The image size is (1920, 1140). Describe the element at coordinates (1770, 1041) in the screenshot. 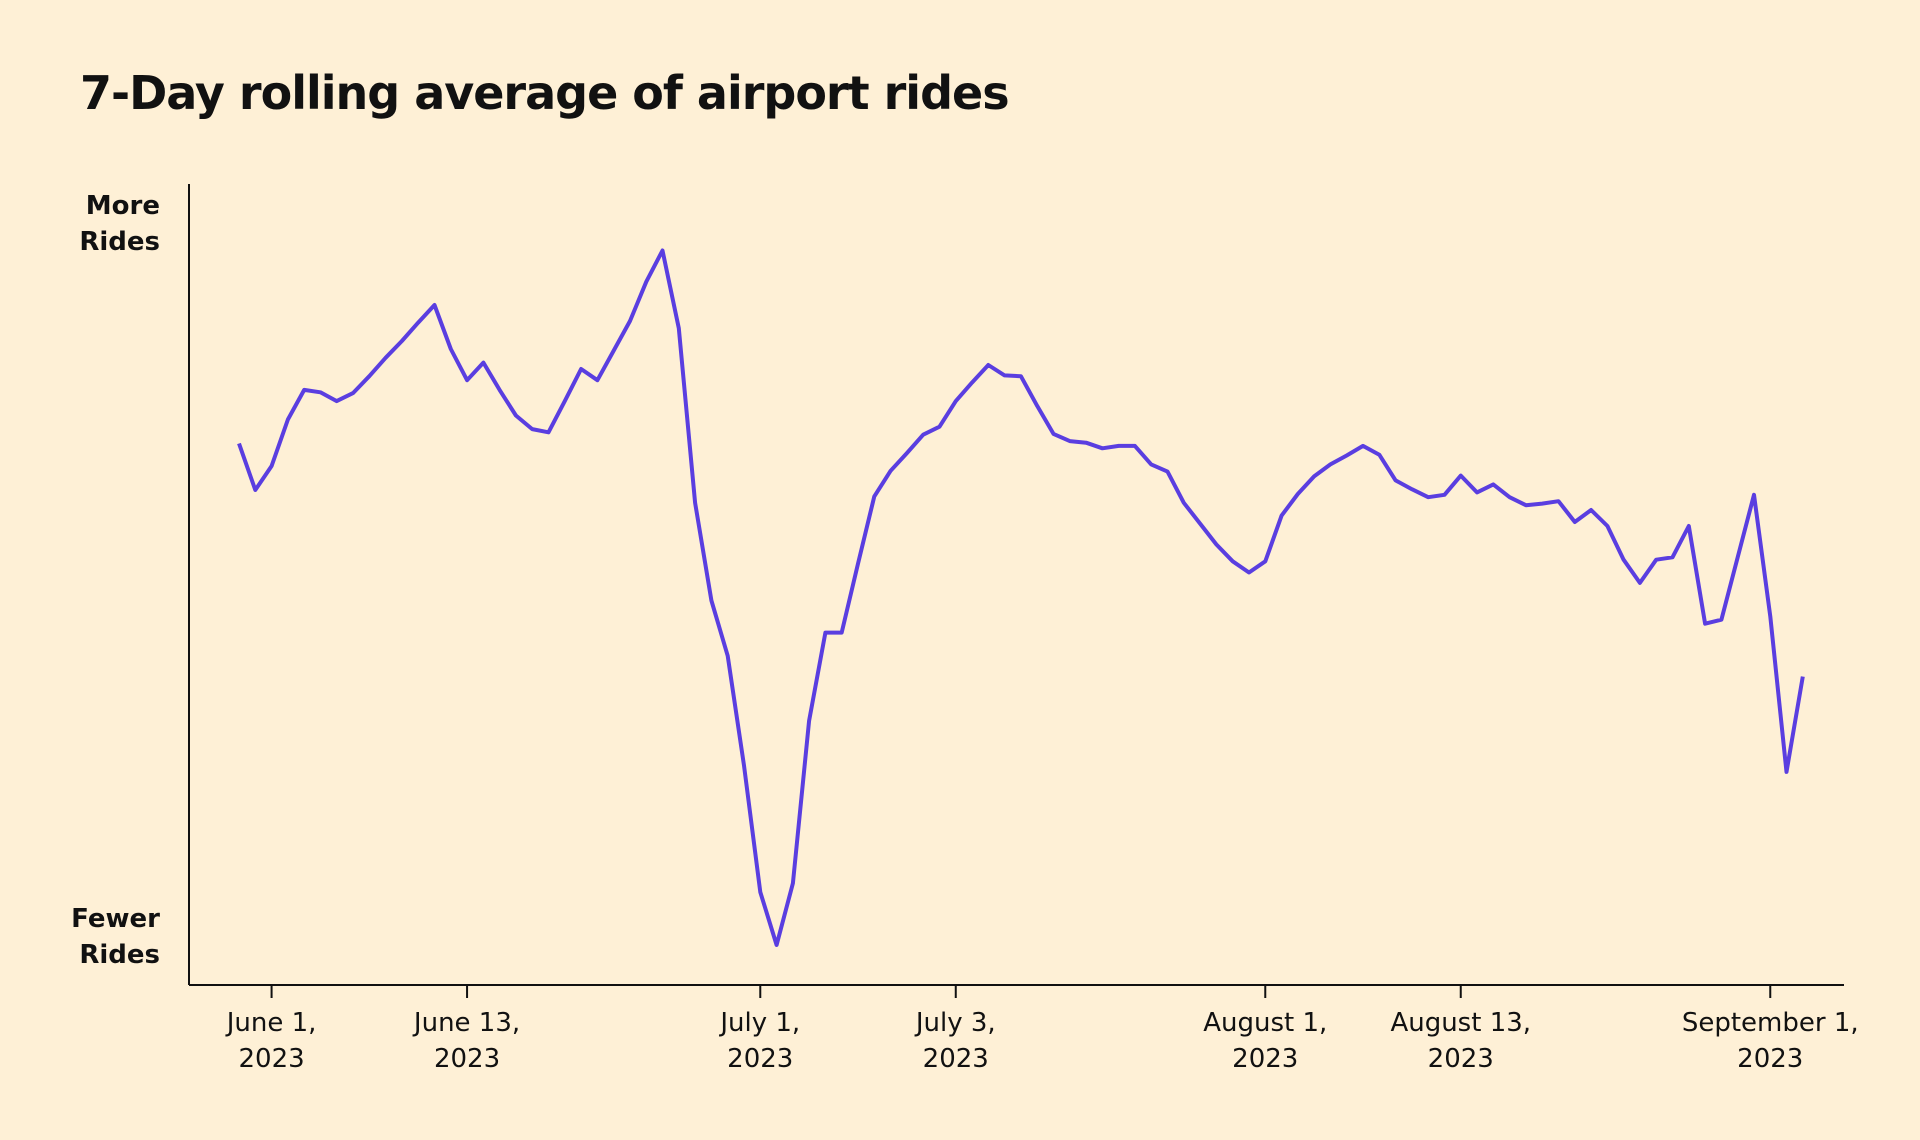

I see `x-tick-label: September 1, 2023` at that location.